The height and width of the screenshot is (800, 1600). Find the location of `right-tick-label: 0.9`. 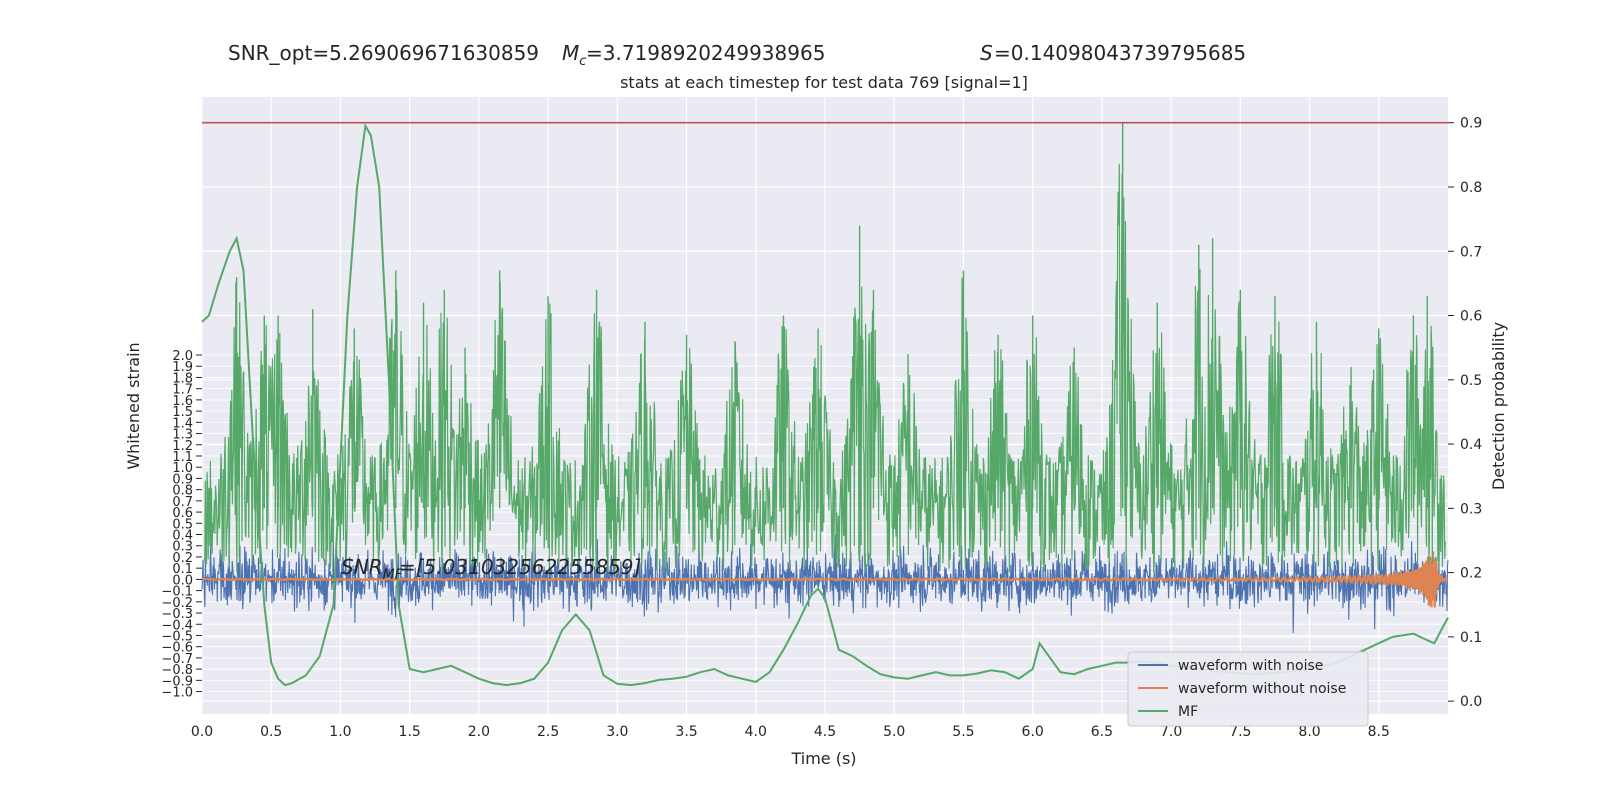

right-tick-label: 0.9 is located at coordinates (1471, 124).